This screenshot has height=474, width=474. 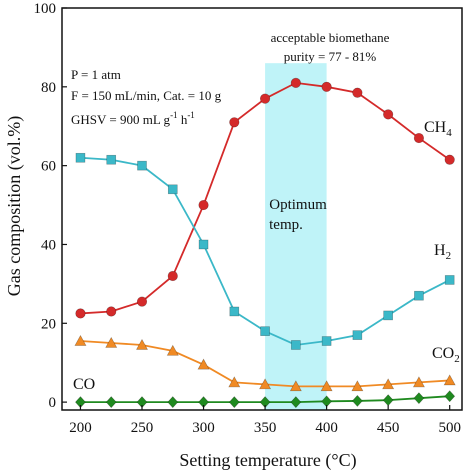 I want to click on y-tick-label: 100, so click(x=45, y=9).